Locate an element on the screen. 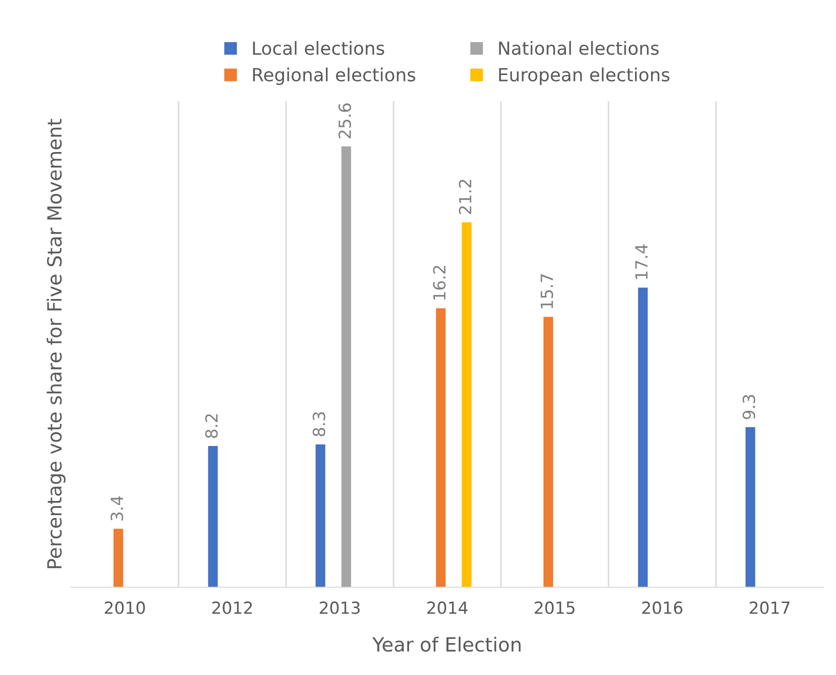  x-tick-label: 2010 is located at coordinates (124, 607).